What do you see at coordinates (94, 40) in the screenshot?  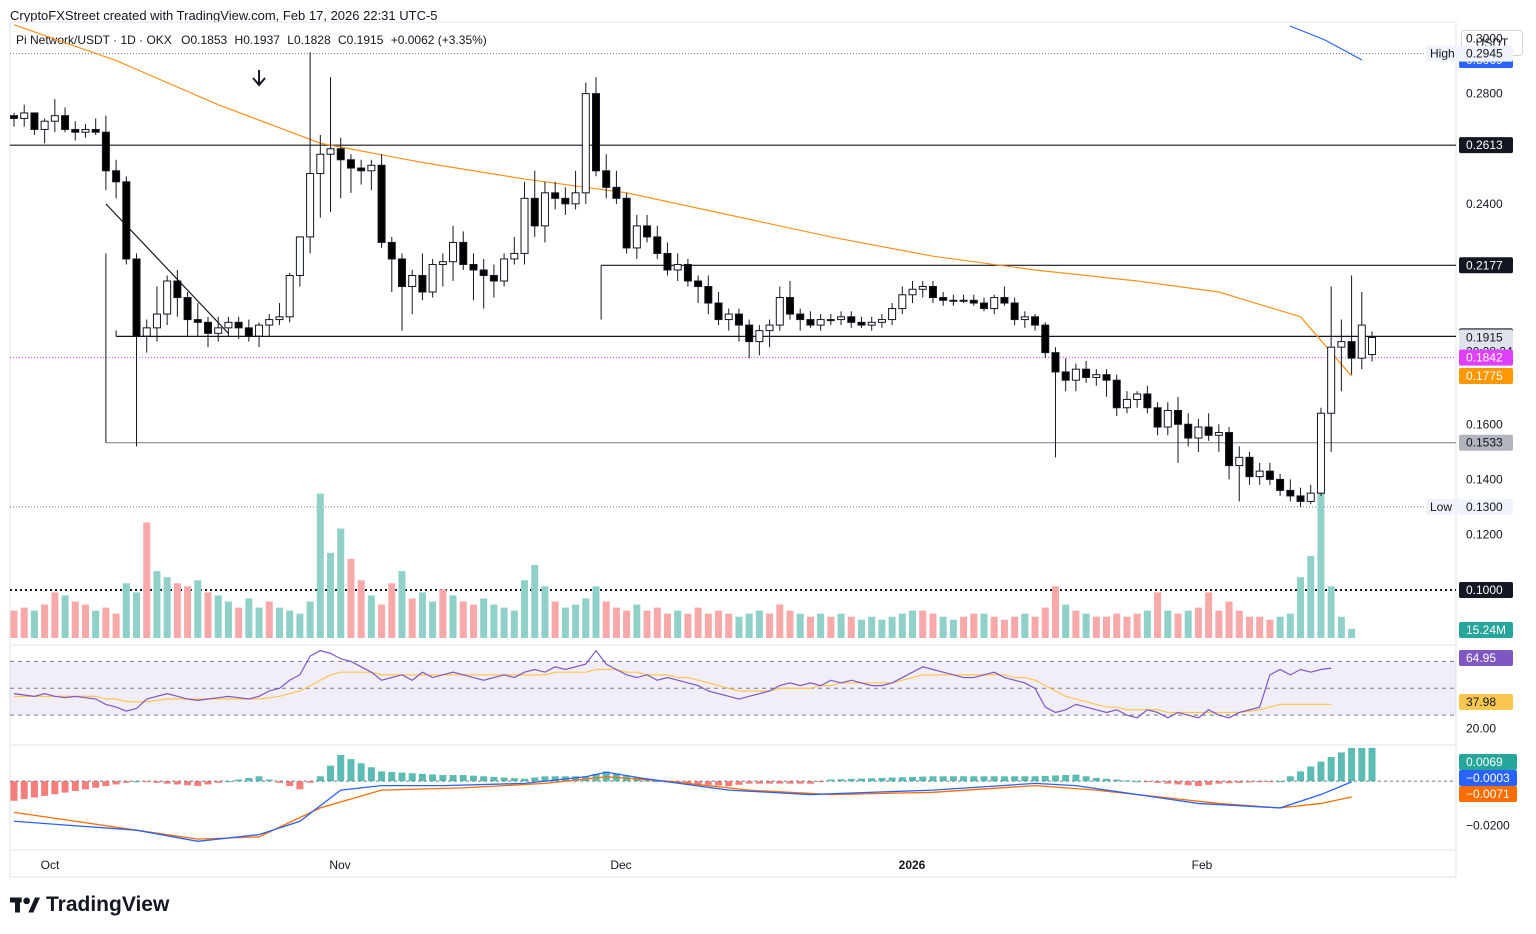 I see `symbol-name: Pi Network/USDT · 1D · OKX` at bounding box center [94, 40].